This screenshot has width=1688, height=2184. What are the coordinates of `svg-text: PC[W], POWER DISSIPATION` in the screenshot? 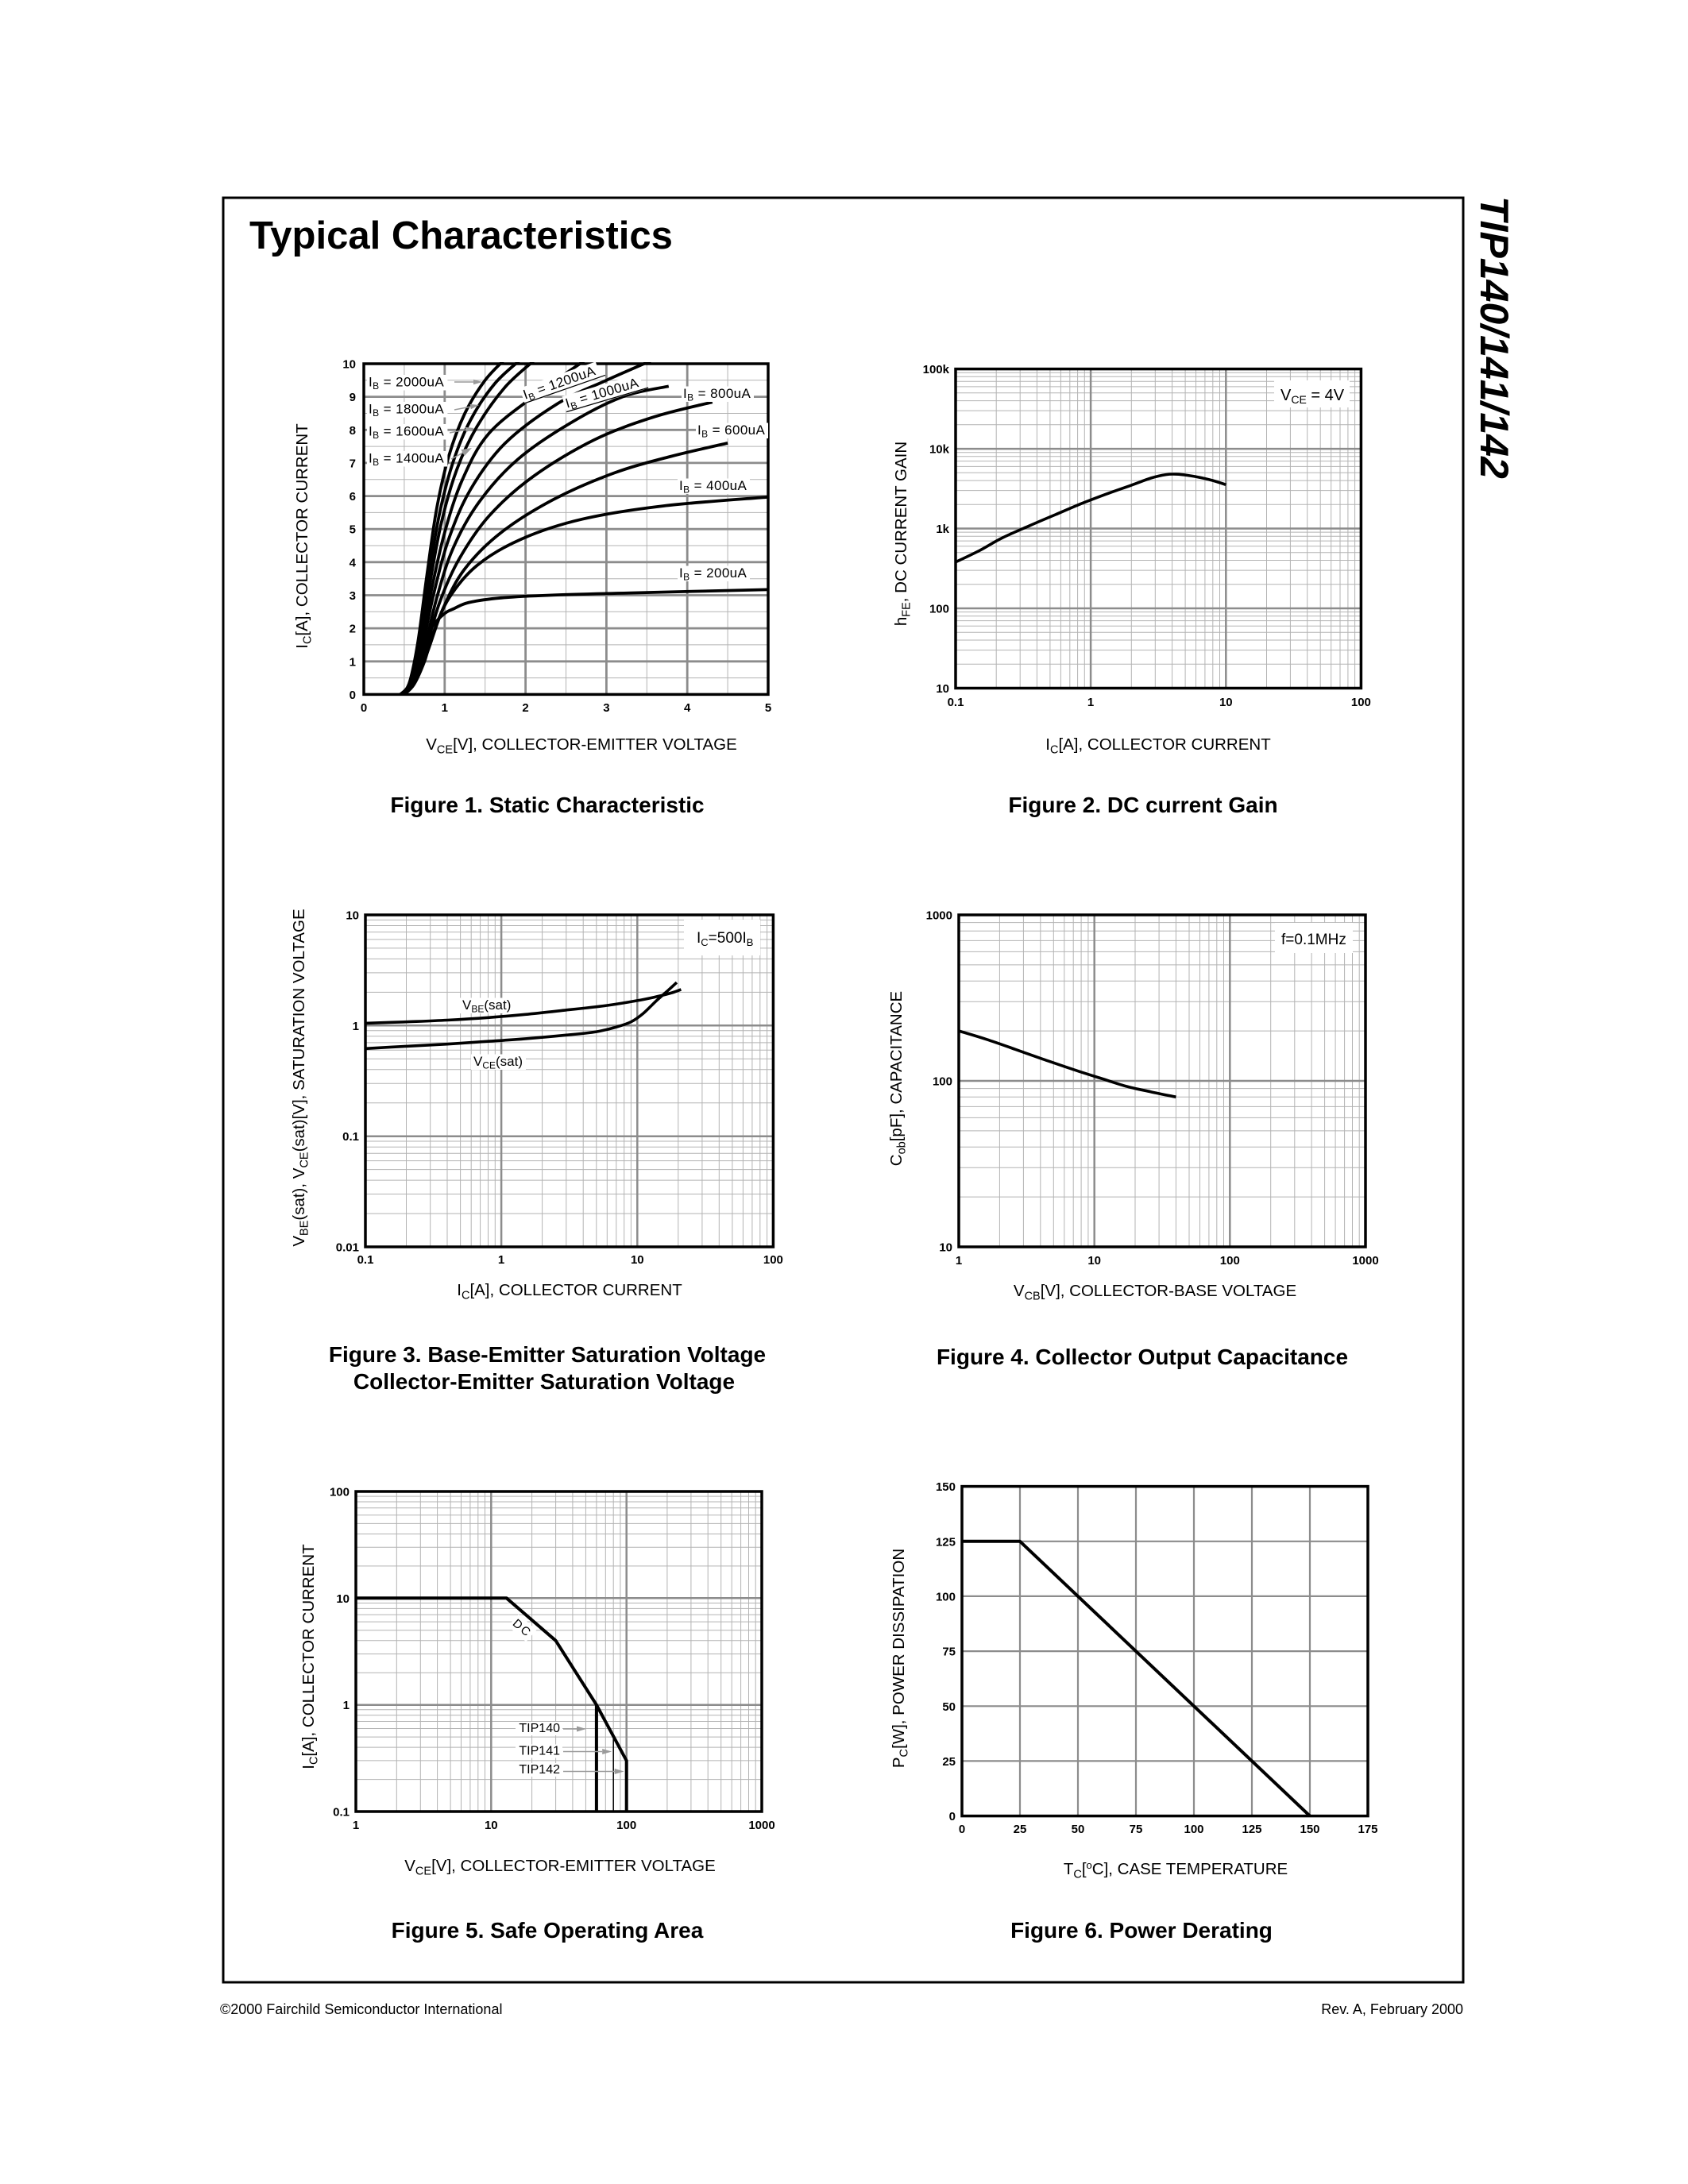 It's located at (901, 1658).